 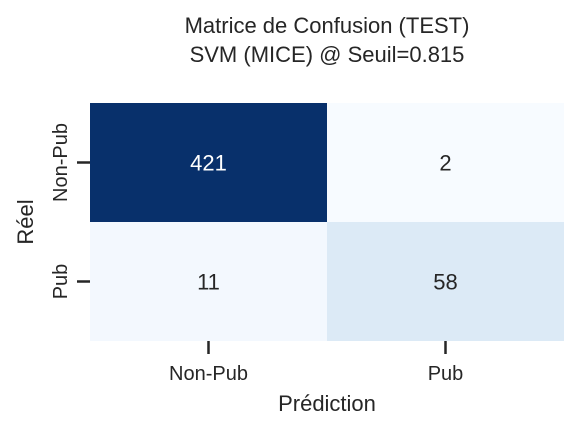 I want to click on x-tick-label-1: Pub, so click(x=446, y=374).